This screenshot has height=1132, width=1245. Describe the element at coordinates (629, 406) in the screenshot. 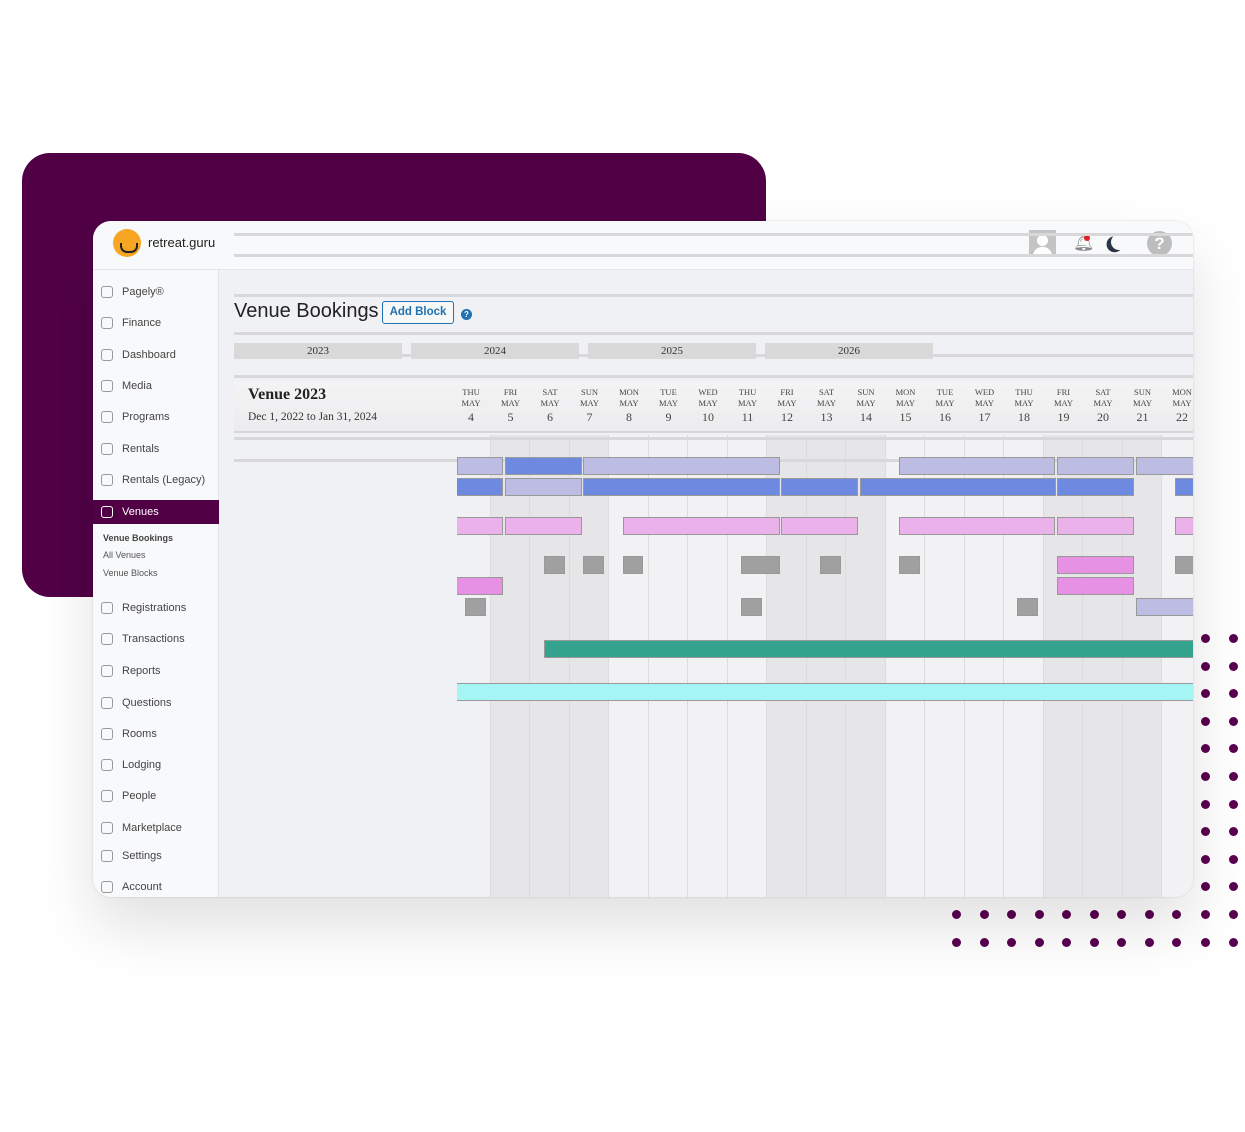

I see `day-header: MON MAY 8` at that location.